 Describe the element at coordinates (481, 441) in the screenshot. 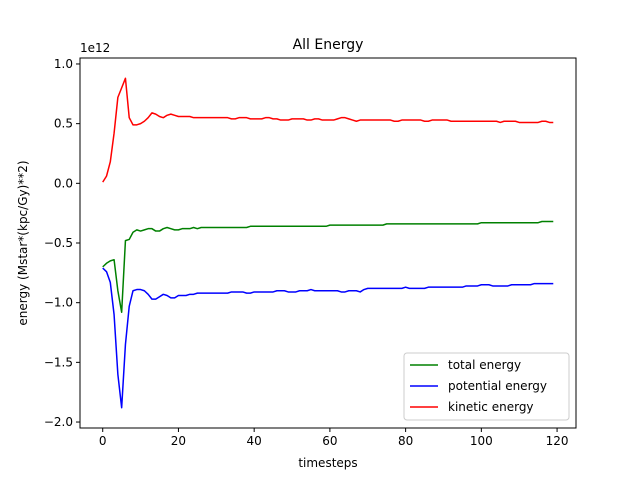

I see `x-tick-label: 100` at that location.